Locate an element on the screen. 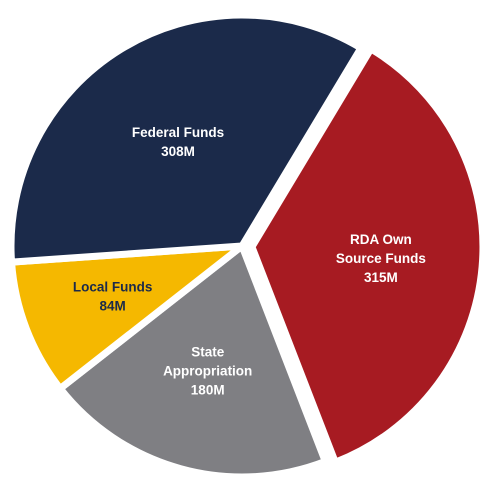  slice-label-line: Federal Funds is located at coordinates (178, 132).